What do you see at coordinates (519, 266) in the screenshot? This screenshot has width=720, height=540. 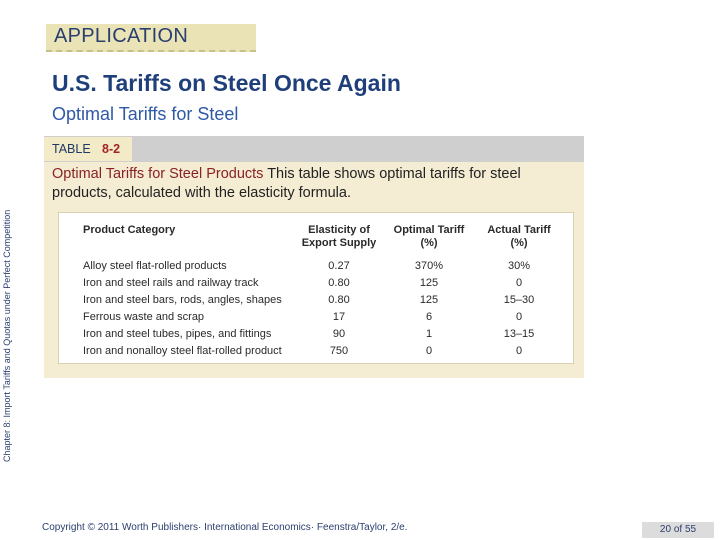 I see `cell-actual-tariff: 30%` at bounding box center [519, 266].